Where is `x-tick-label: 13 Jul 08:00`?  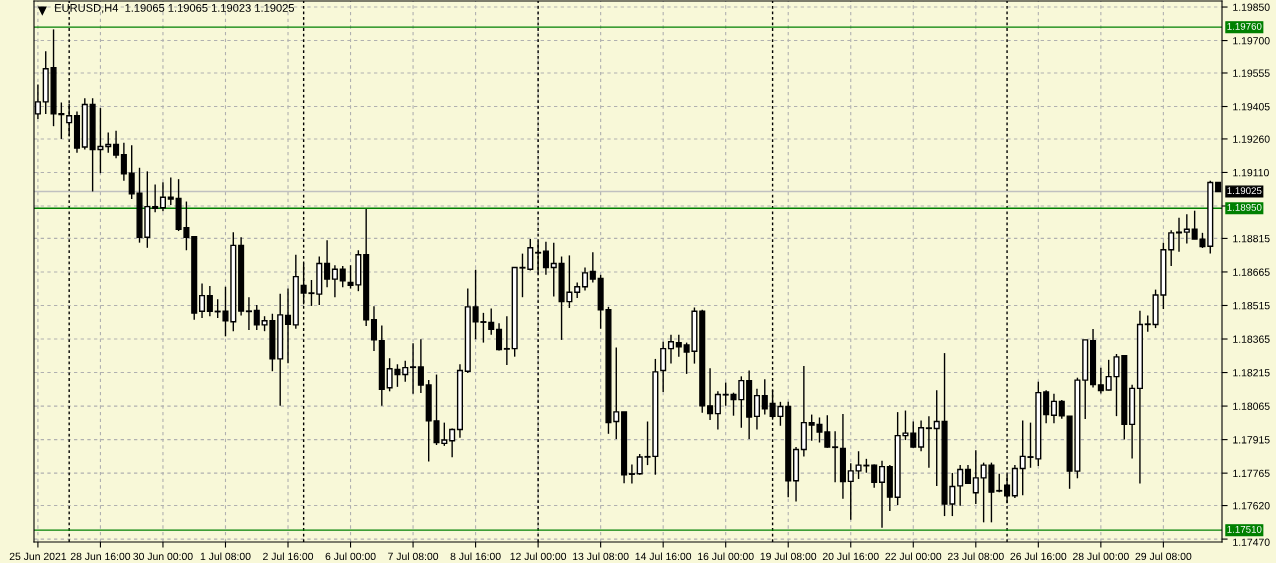
x-tick-label: 13 Jul 08:00 is located at coordinates (601, 556).